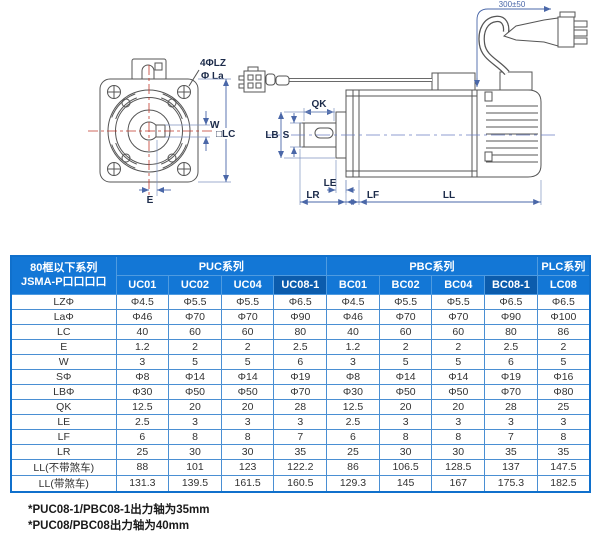 The image size is (600, 551). I want to click on dim-label-qk: QK, so click(320, 104).